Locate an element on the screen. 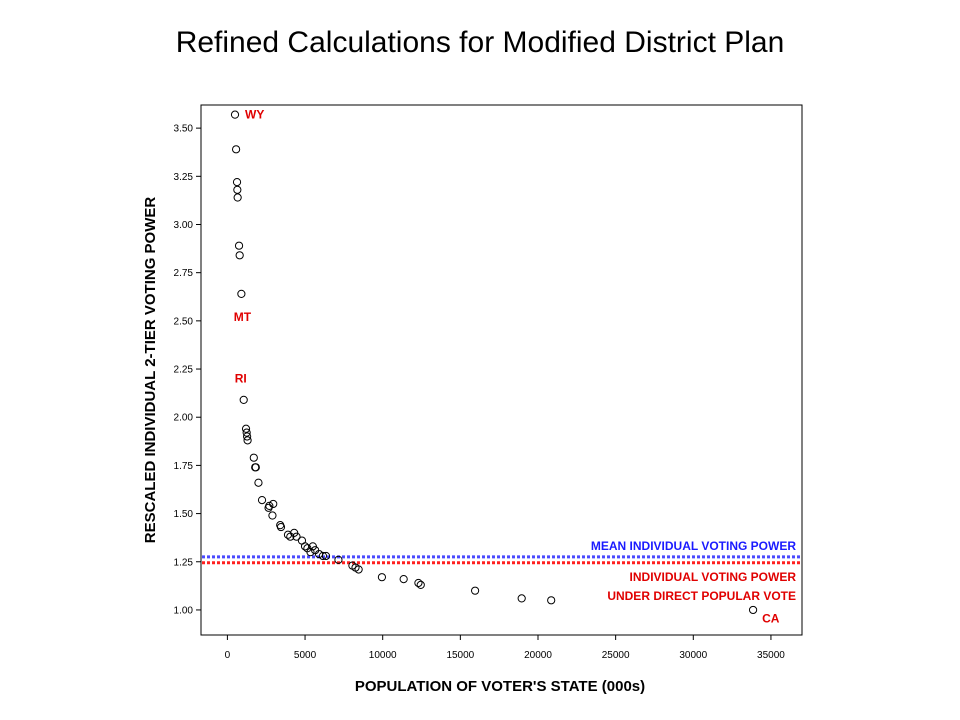 The height and width of the screenshot is (720, 960). y-tick-label: 3.25 is located at coordinates (184, 177).